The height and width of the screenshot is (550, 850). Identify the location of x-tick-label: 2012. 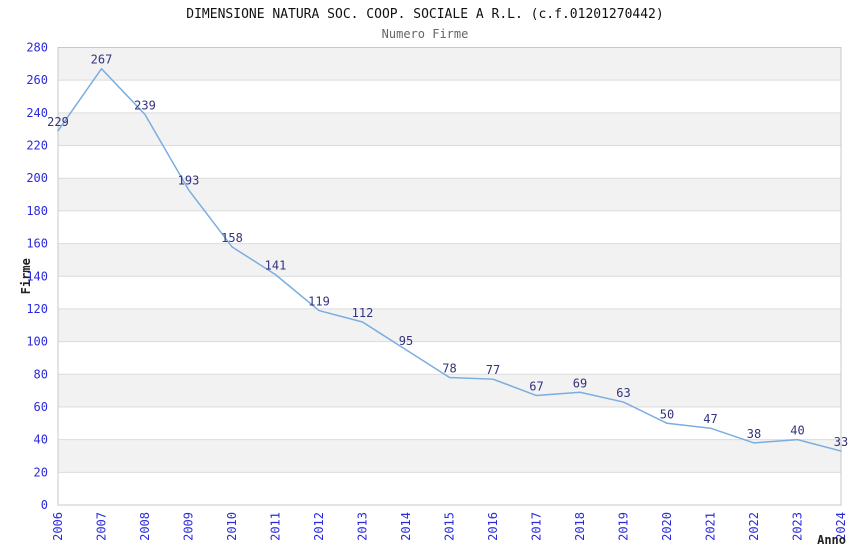
(319, 526).